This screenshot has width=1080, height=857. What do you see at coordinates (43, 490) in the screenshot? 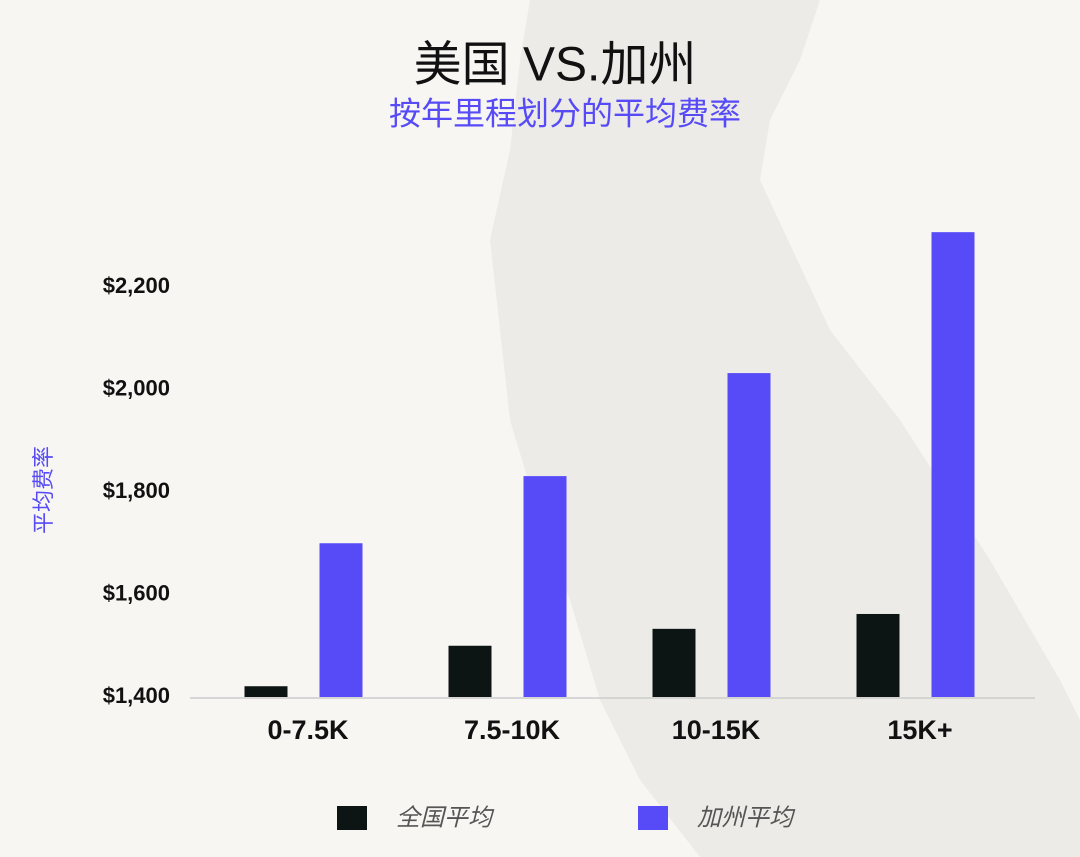
I see `y-axis-label: 平均费率` at bounding box center [43, 490].